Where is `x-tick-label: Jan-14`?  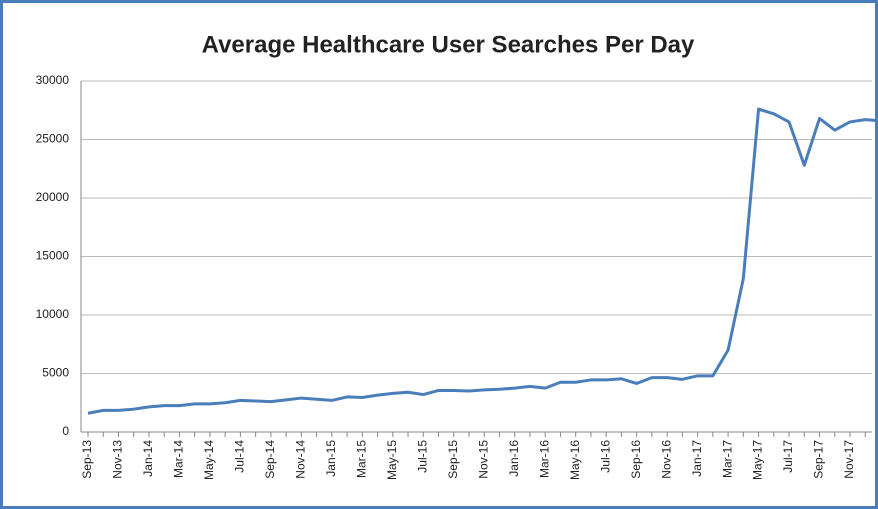 x-tick-label: Jan-14 is located at coordinates (148, 458).